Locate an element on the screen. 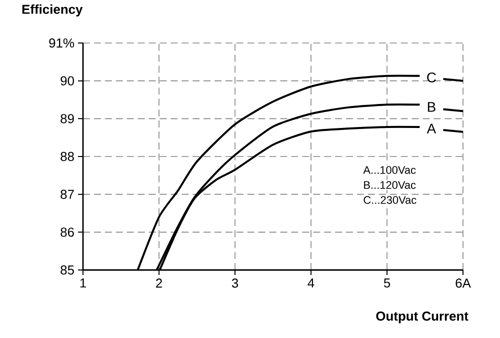 The image size is (500, 338). y-tick-label: 86 is located at coordinates (67, 232).